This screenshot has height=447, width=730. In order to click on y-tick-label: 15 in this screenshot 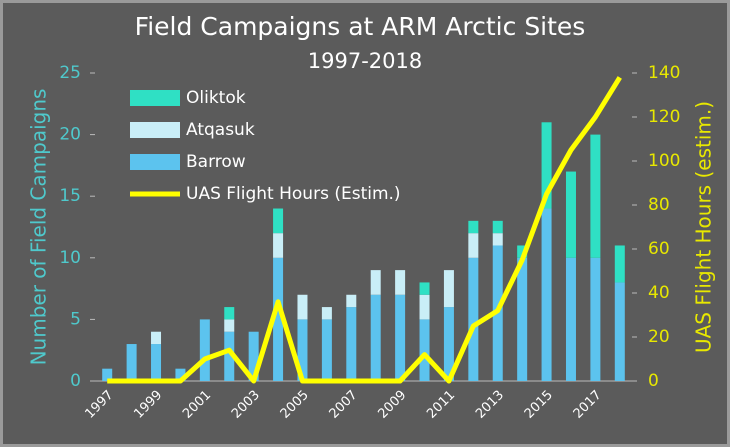, I will do `click(70, 196)`.